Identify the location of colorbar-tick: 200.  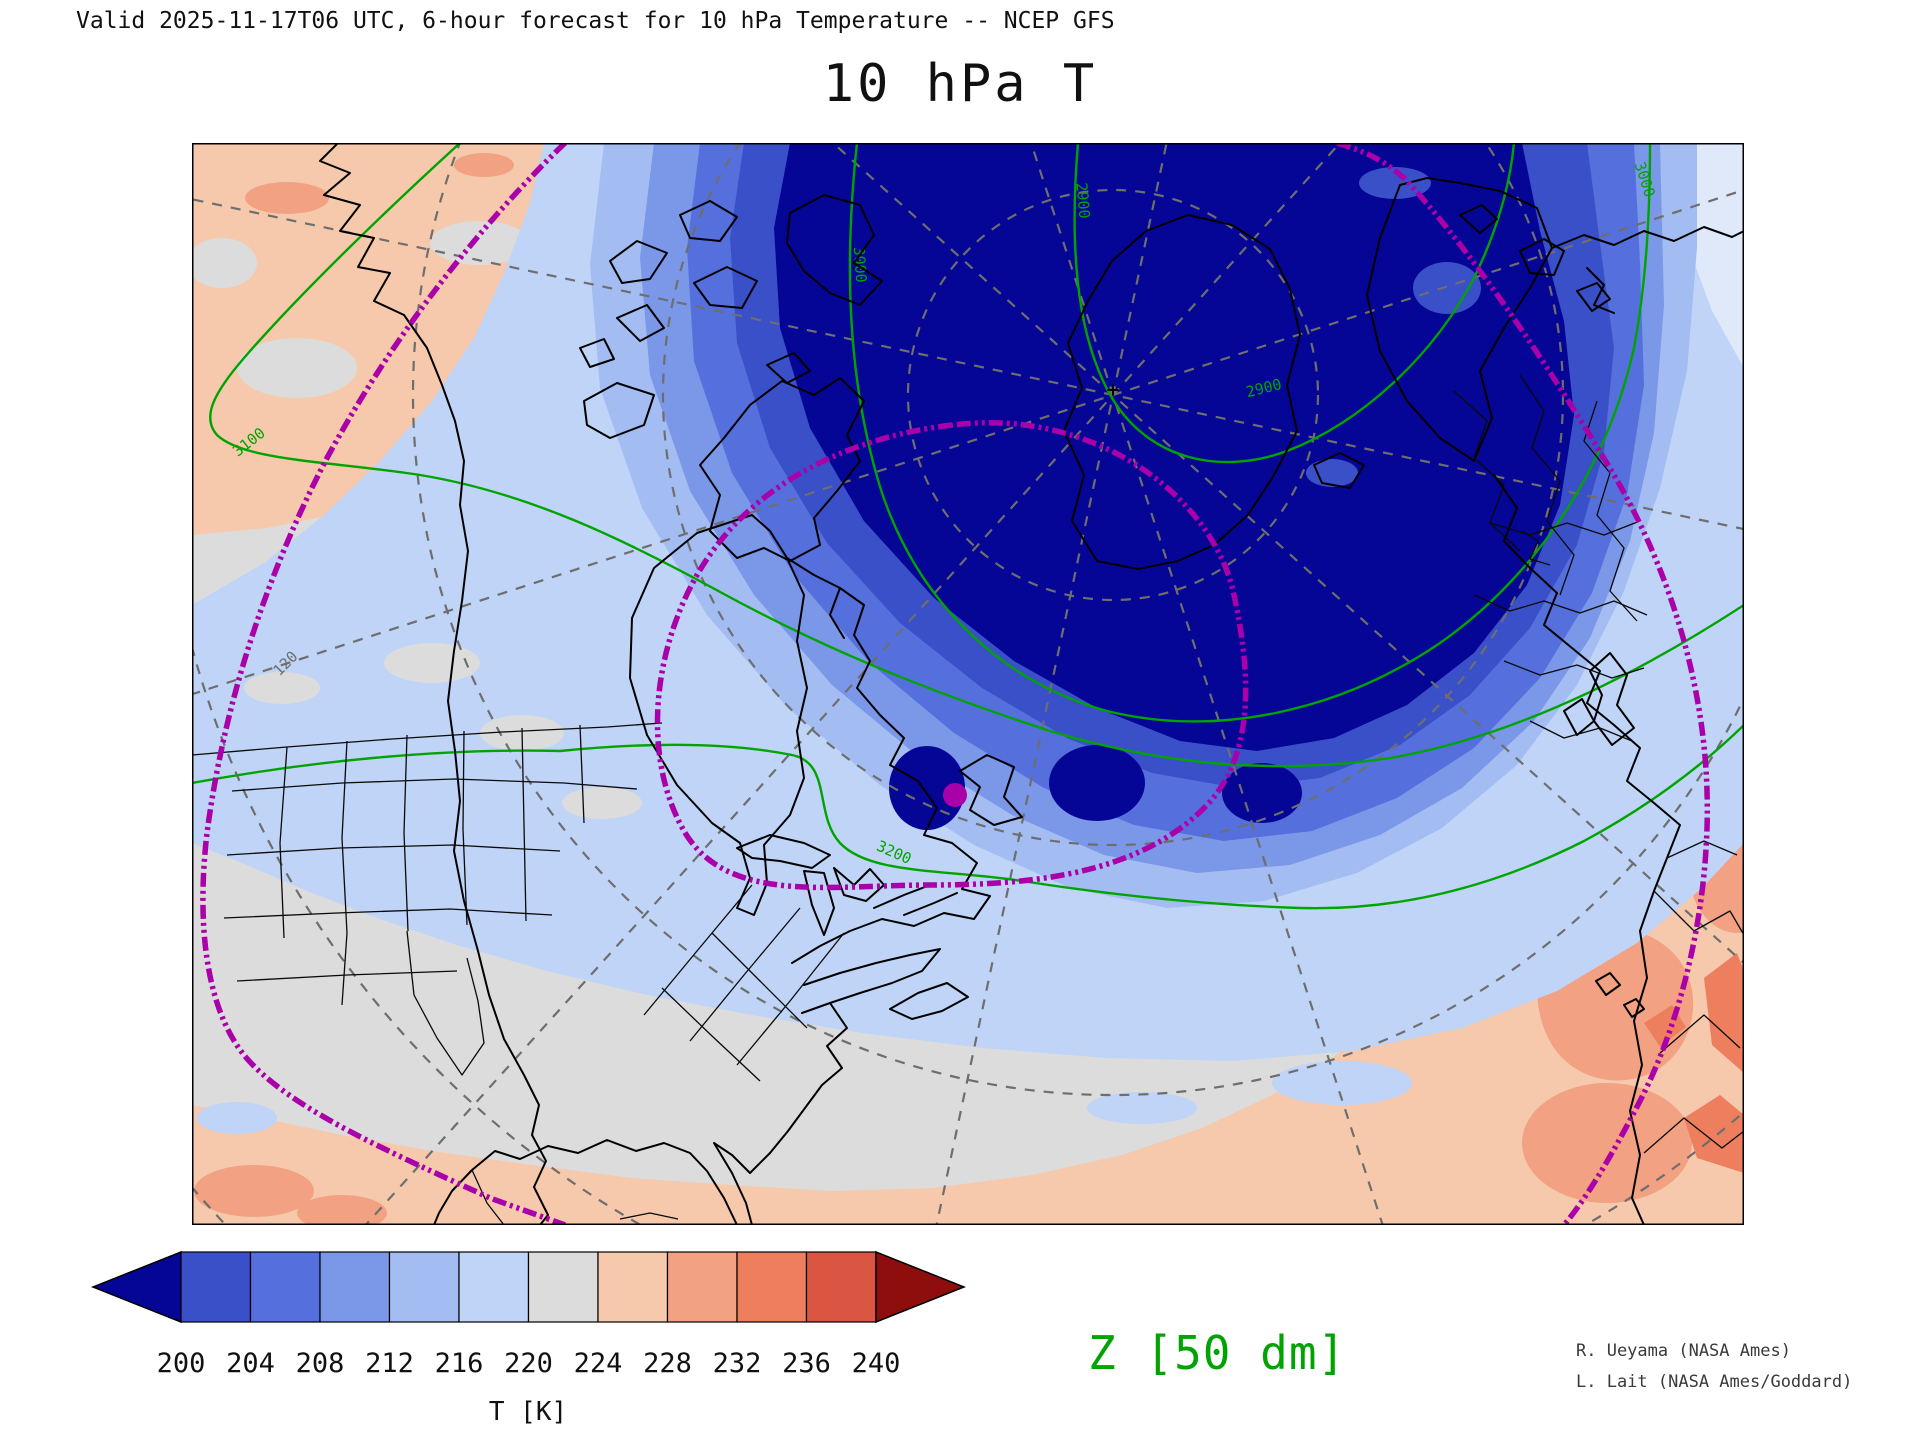
(181, 1363).